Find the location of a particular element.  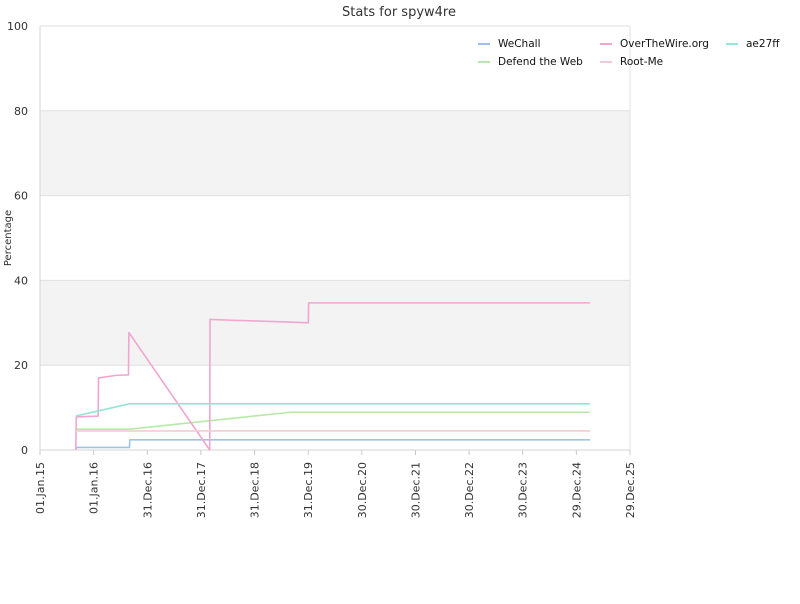

x-tick-label: 31.Dec.19 is located at coordinates (308, 490).